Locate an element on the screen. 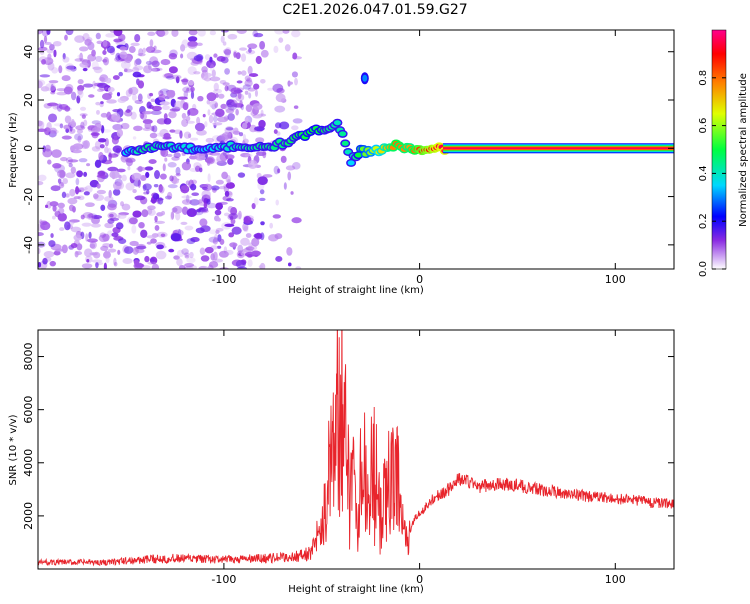 Image resolution: width=750 pixels, height=604 pixels. colorbar-gradient is located at coordinates (719, 149).